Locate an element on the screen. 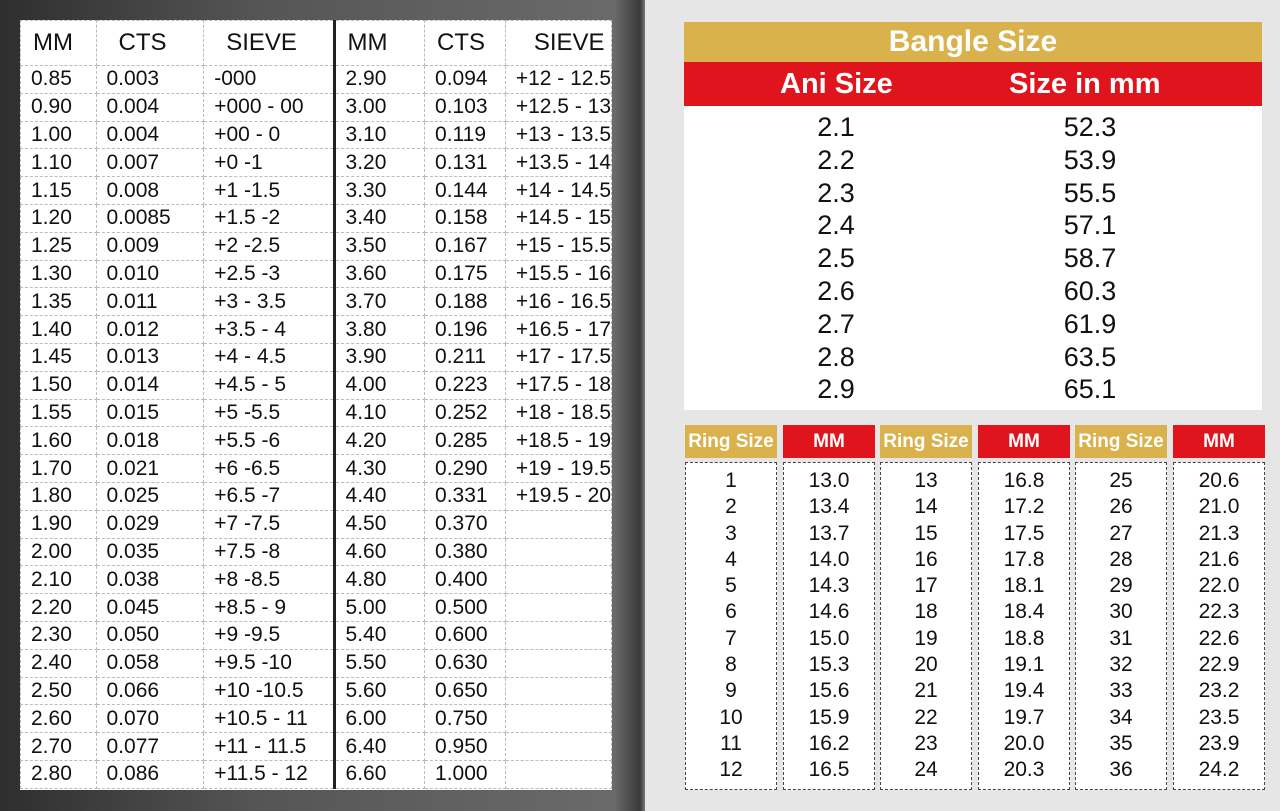  cell-mm: 2.10 is located at coordinates (58, 580).